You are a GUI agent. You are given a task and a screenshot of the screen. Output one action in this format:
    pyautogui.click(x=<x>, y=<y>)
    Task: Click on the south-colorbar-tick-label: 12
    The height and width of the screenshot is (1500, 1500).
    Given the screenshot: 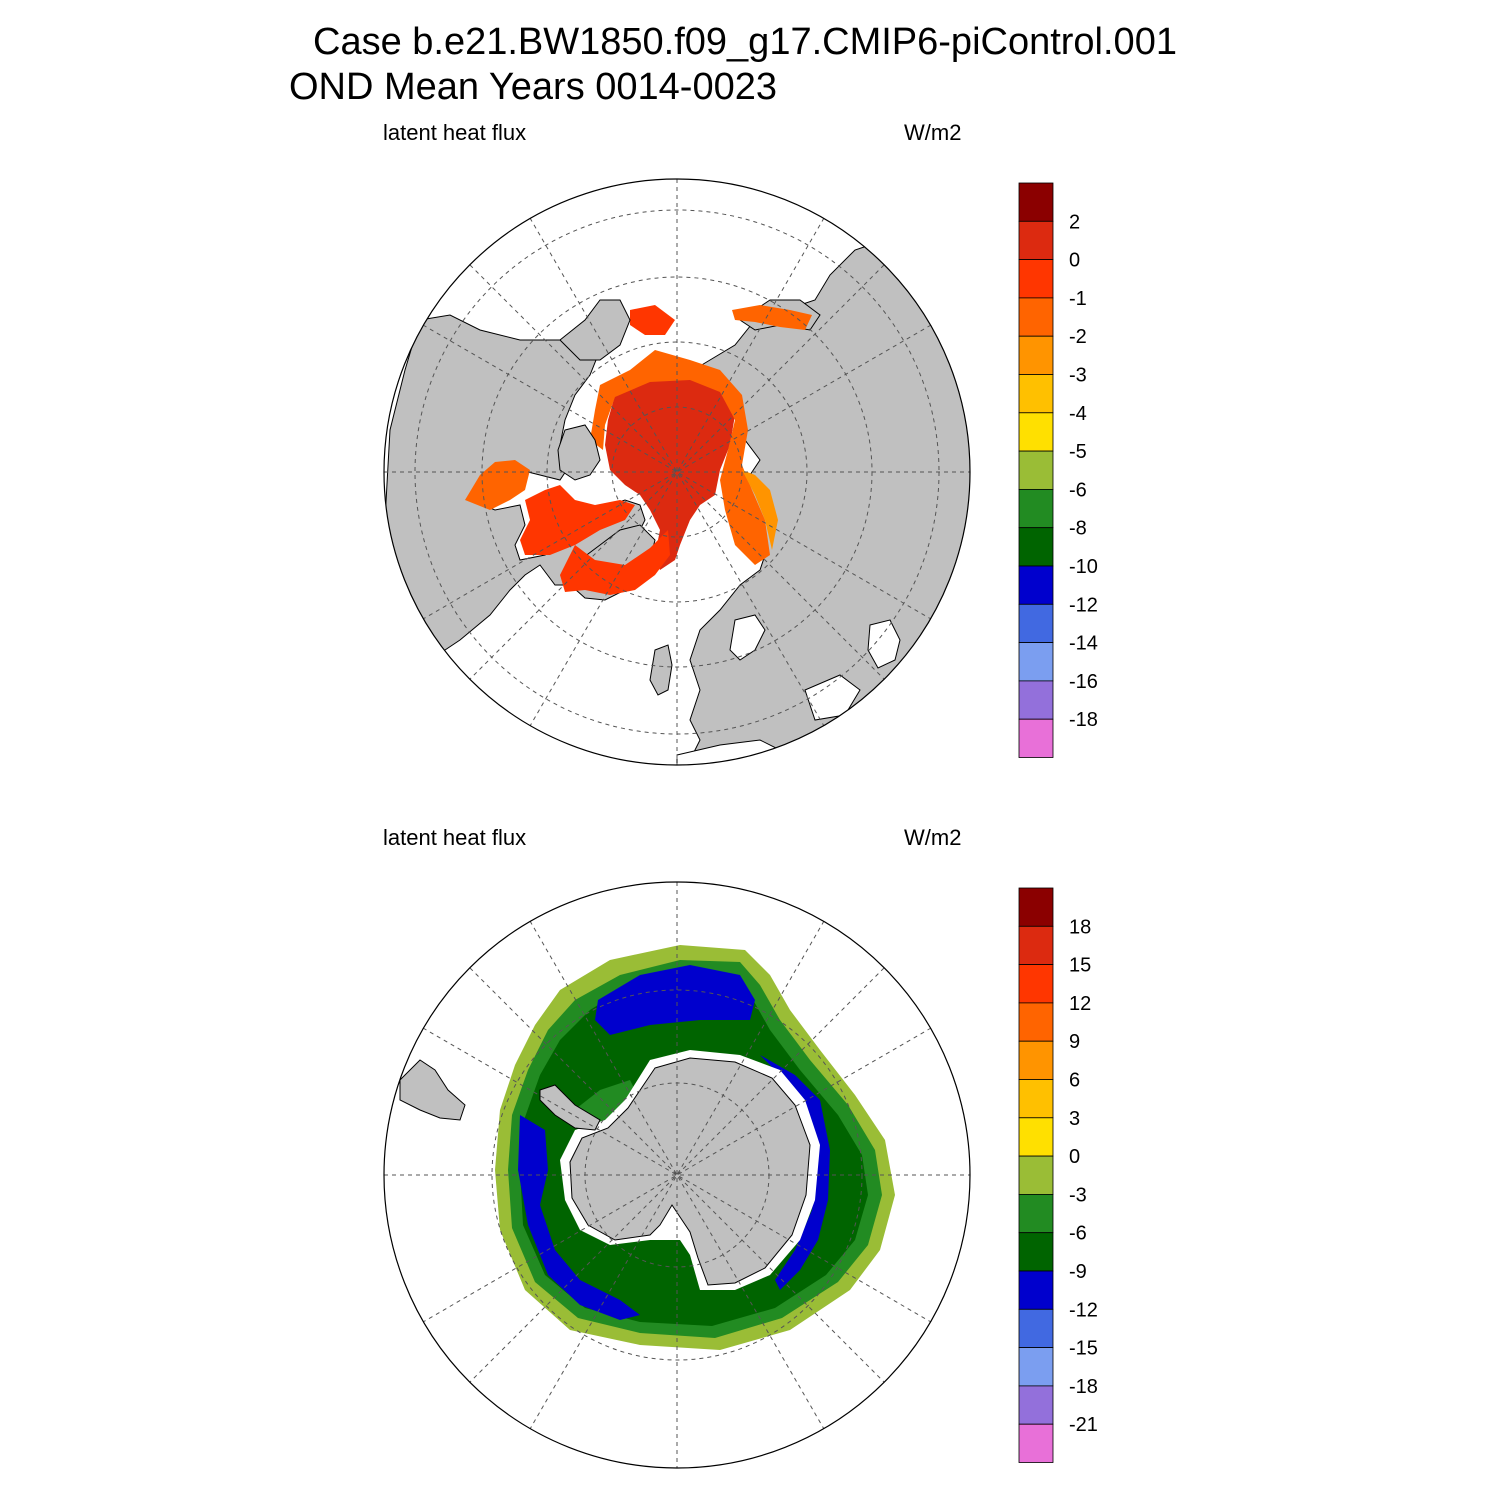 What is the action you would take?
    pyautogui.click(x=1080, y=1004)
    